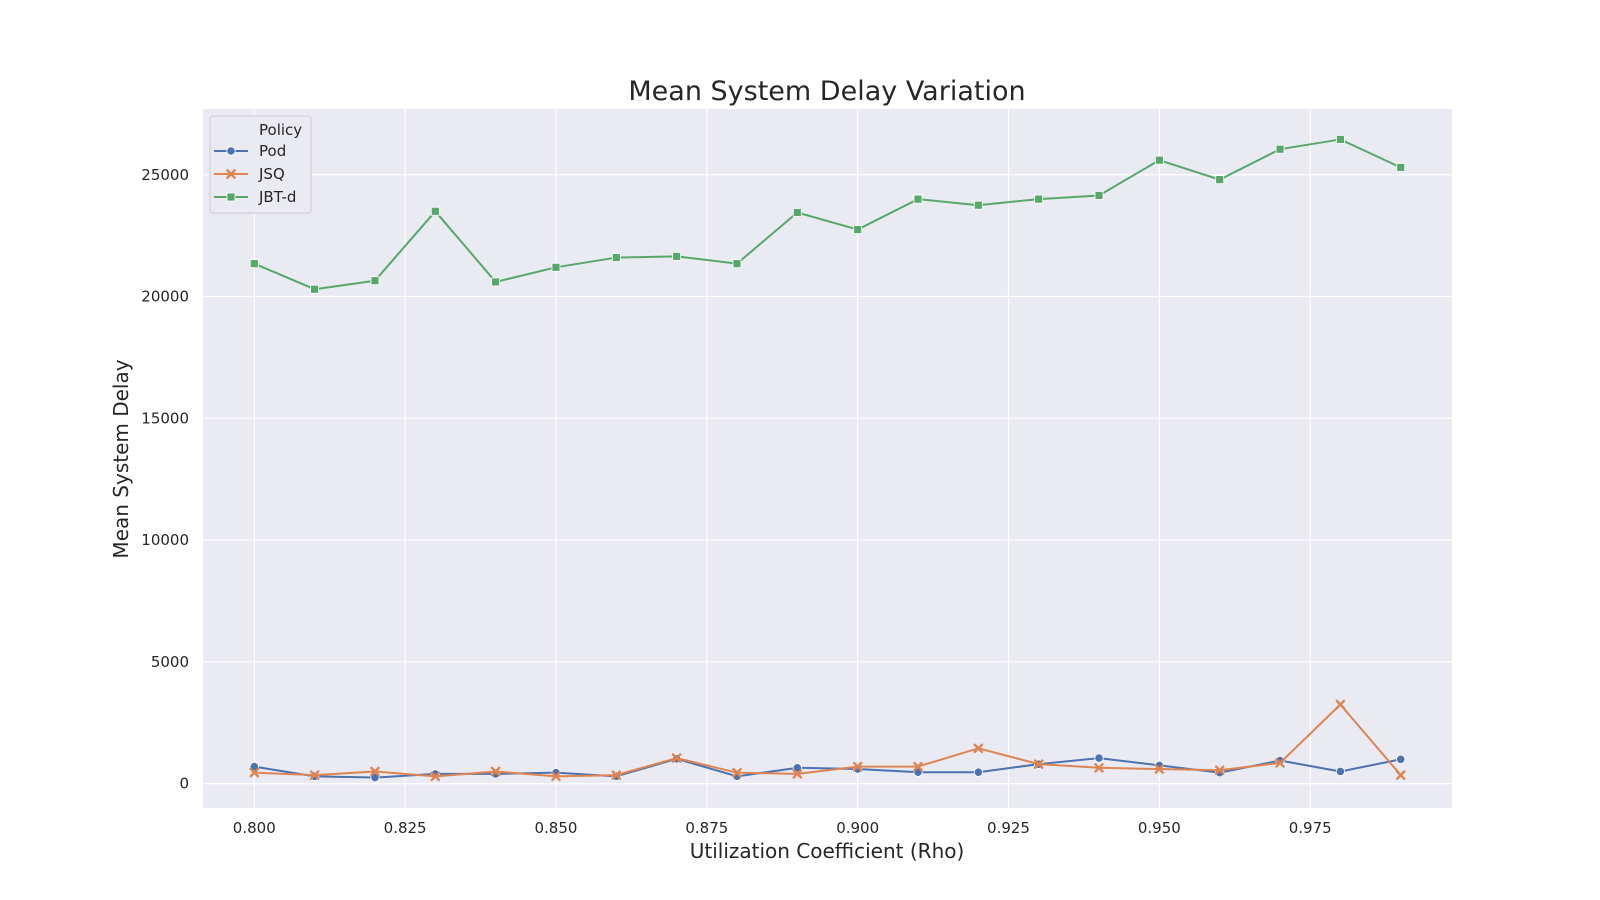  I want to click on x-tick-label: 0.900, so click(857, 828).